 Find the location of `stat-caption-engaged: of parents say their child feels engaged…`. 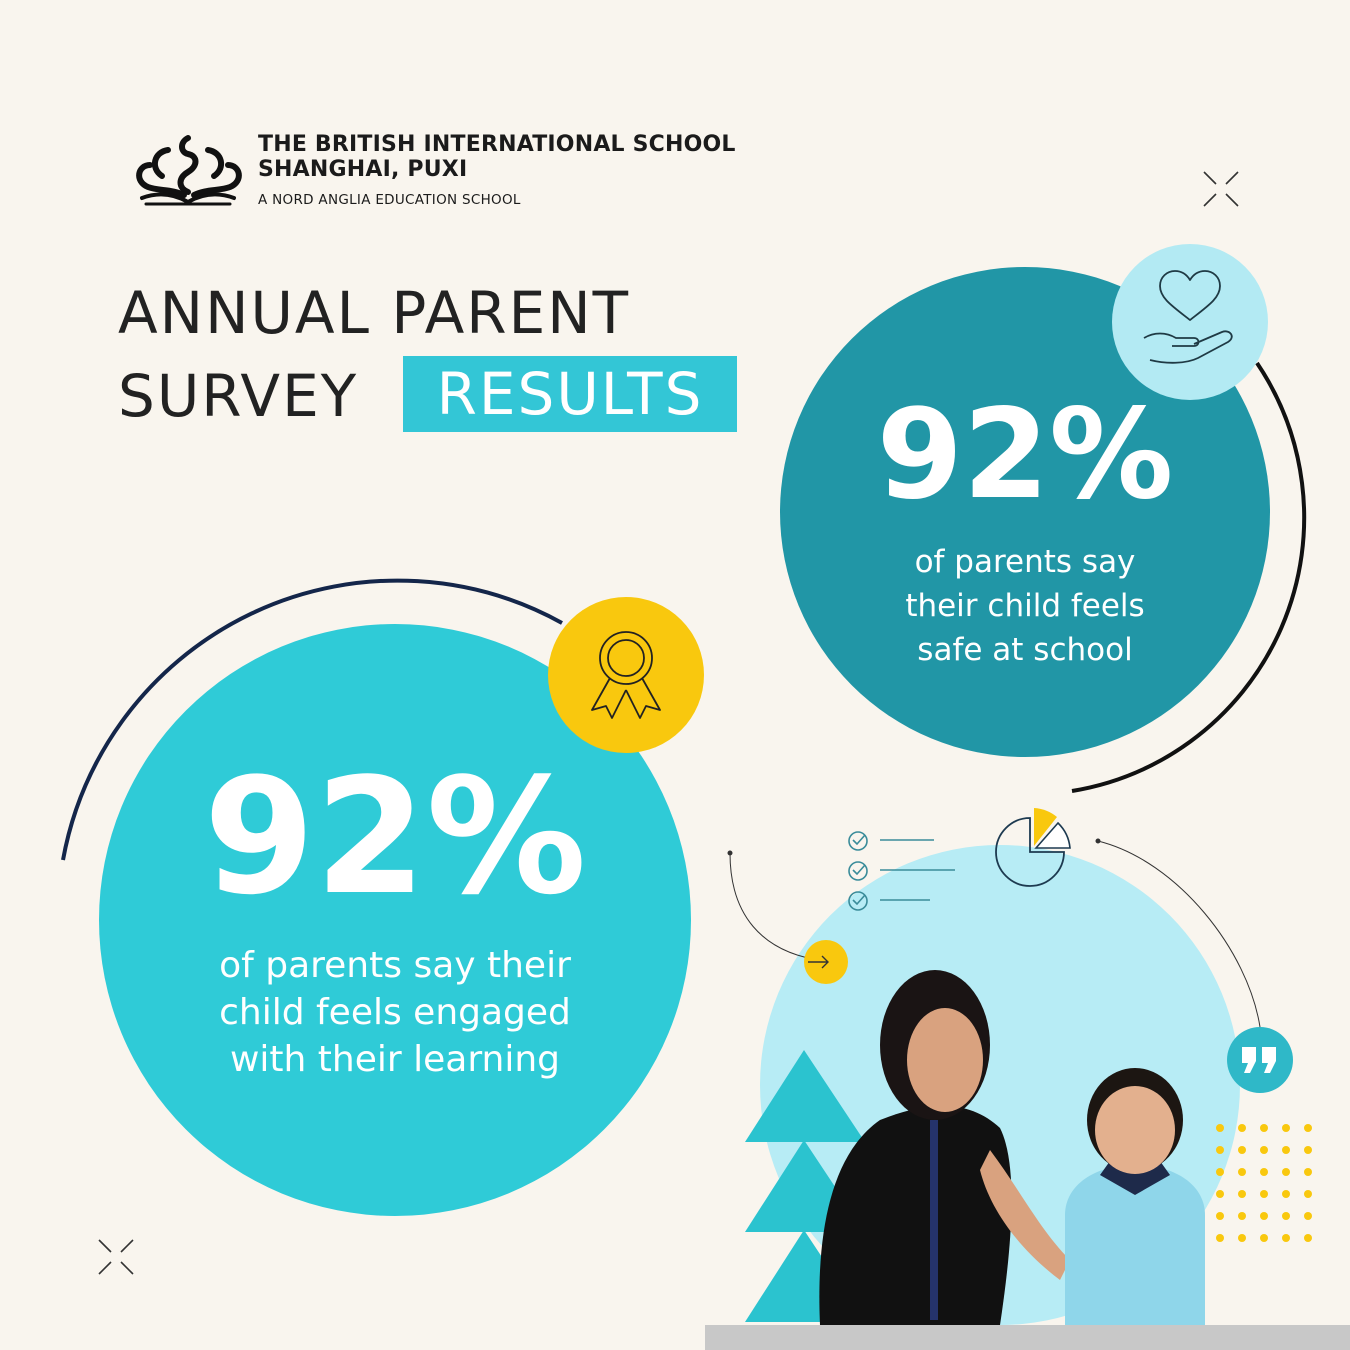

stat-caption-engaged: of parents say their child feels engaged… is located at coordinates (395, 1012).